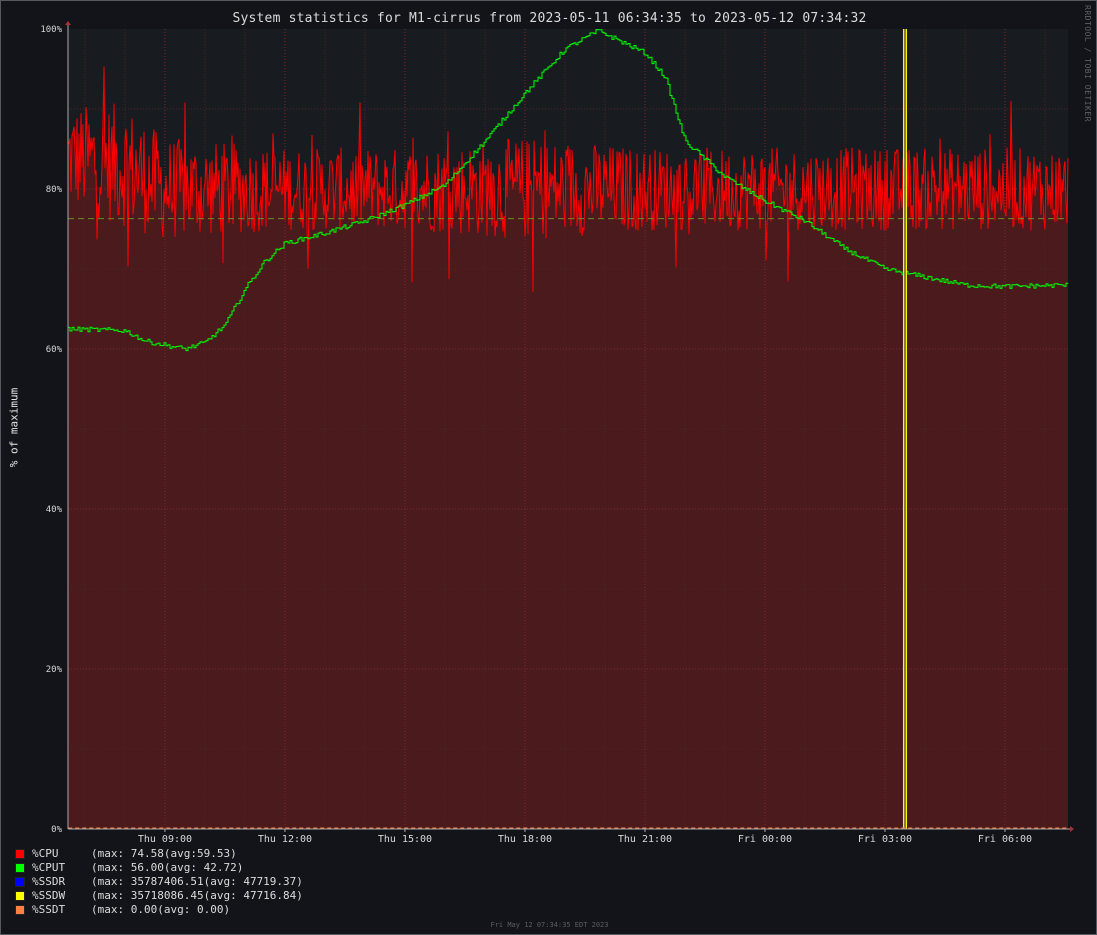 The height and width of the screenshot is (935, 1097). I want to click on series-ssdw-spike-fill, so click(905, 429).